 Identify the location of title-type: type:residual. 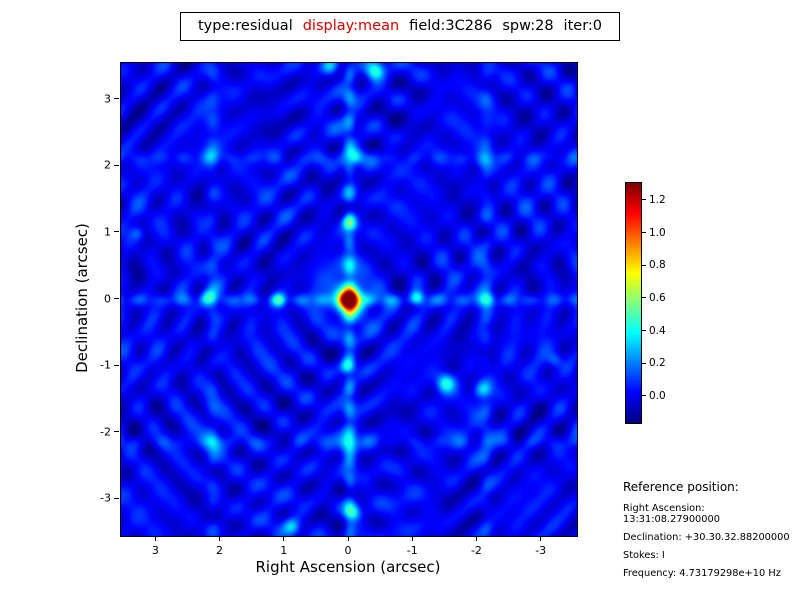
(245, 26).